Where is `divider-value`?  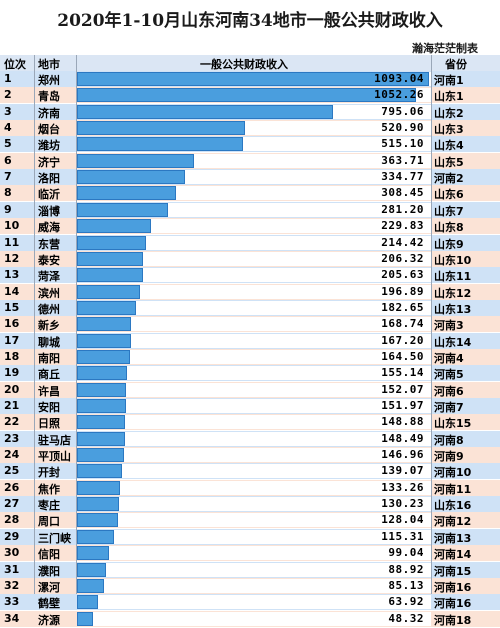 divider-value is located at coordinates (431, 324).